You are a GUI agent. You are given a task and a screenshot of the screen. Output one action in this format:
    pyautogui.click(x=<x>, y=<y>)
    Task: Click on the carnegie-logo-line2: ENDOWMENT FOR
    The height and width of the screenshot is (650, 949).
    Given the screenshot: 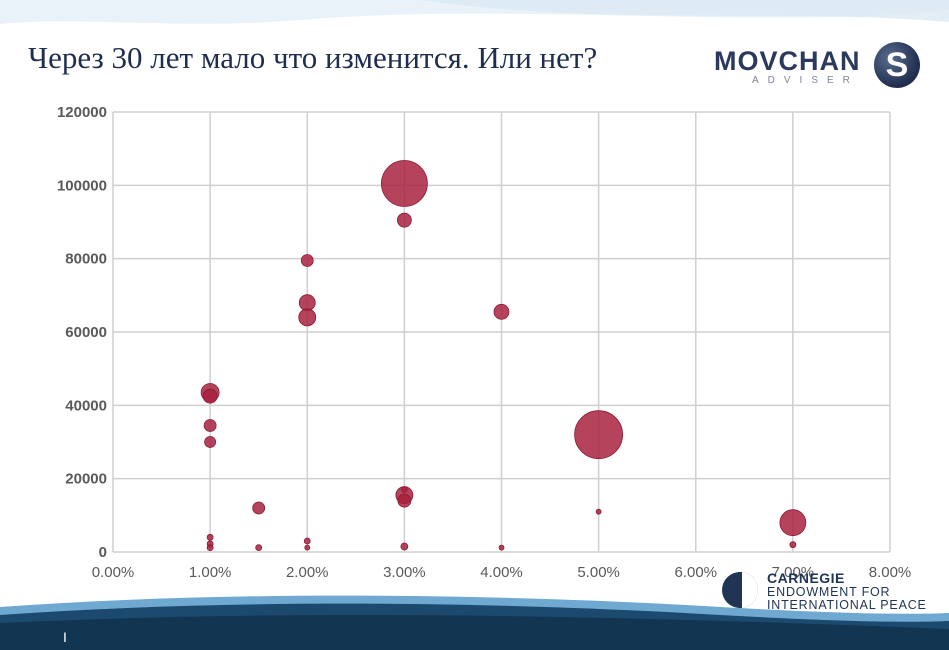 What is the action you would take?
    pyautogui.click(x=829, y=592)
    